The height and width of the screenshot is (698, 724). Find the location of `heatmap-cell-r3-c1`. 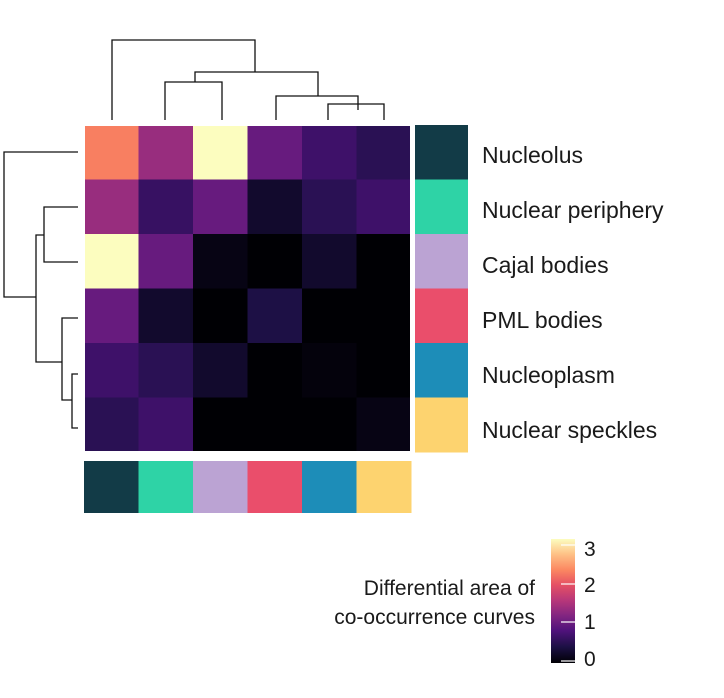

heatmap-cell-r3-c1 is located at coordinates (166, 316).